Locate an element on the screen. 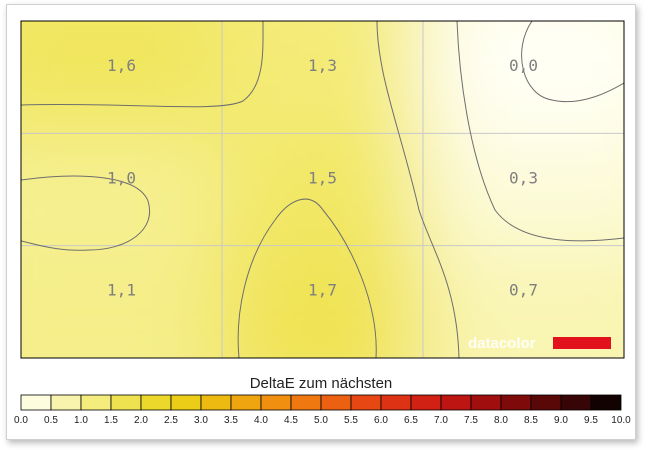 The height and width of the screenshot is (450, 650). watermark-text: datacolor is located at coordinates (502, 343).